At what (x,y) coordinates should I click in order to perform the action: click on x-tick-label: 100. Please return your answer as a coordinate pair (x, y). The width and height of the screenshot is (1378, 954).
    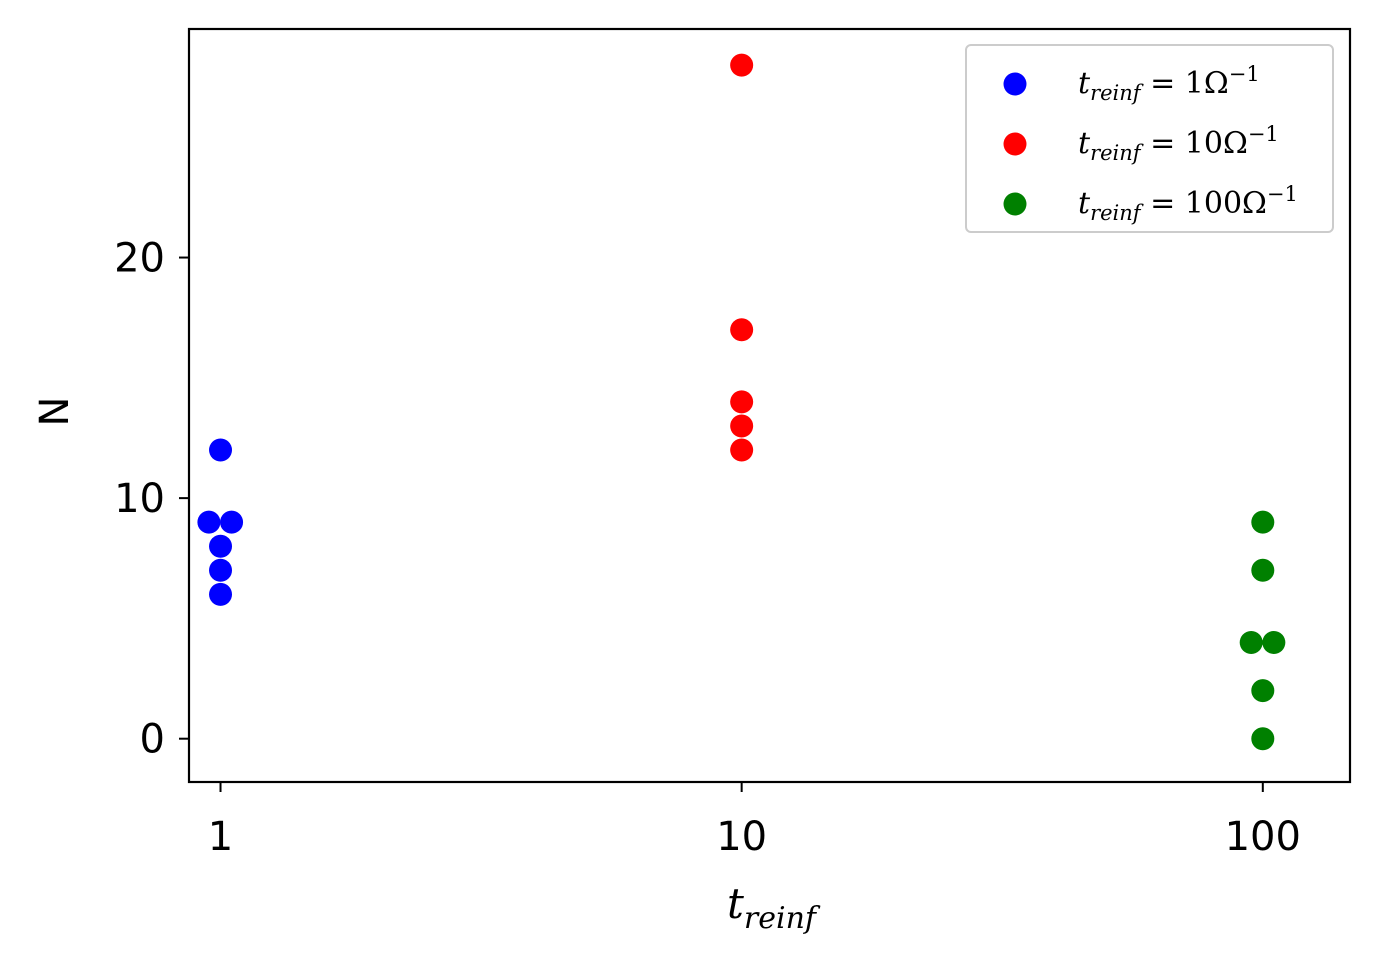
    Looking at the image, I should click on (1263, 837).